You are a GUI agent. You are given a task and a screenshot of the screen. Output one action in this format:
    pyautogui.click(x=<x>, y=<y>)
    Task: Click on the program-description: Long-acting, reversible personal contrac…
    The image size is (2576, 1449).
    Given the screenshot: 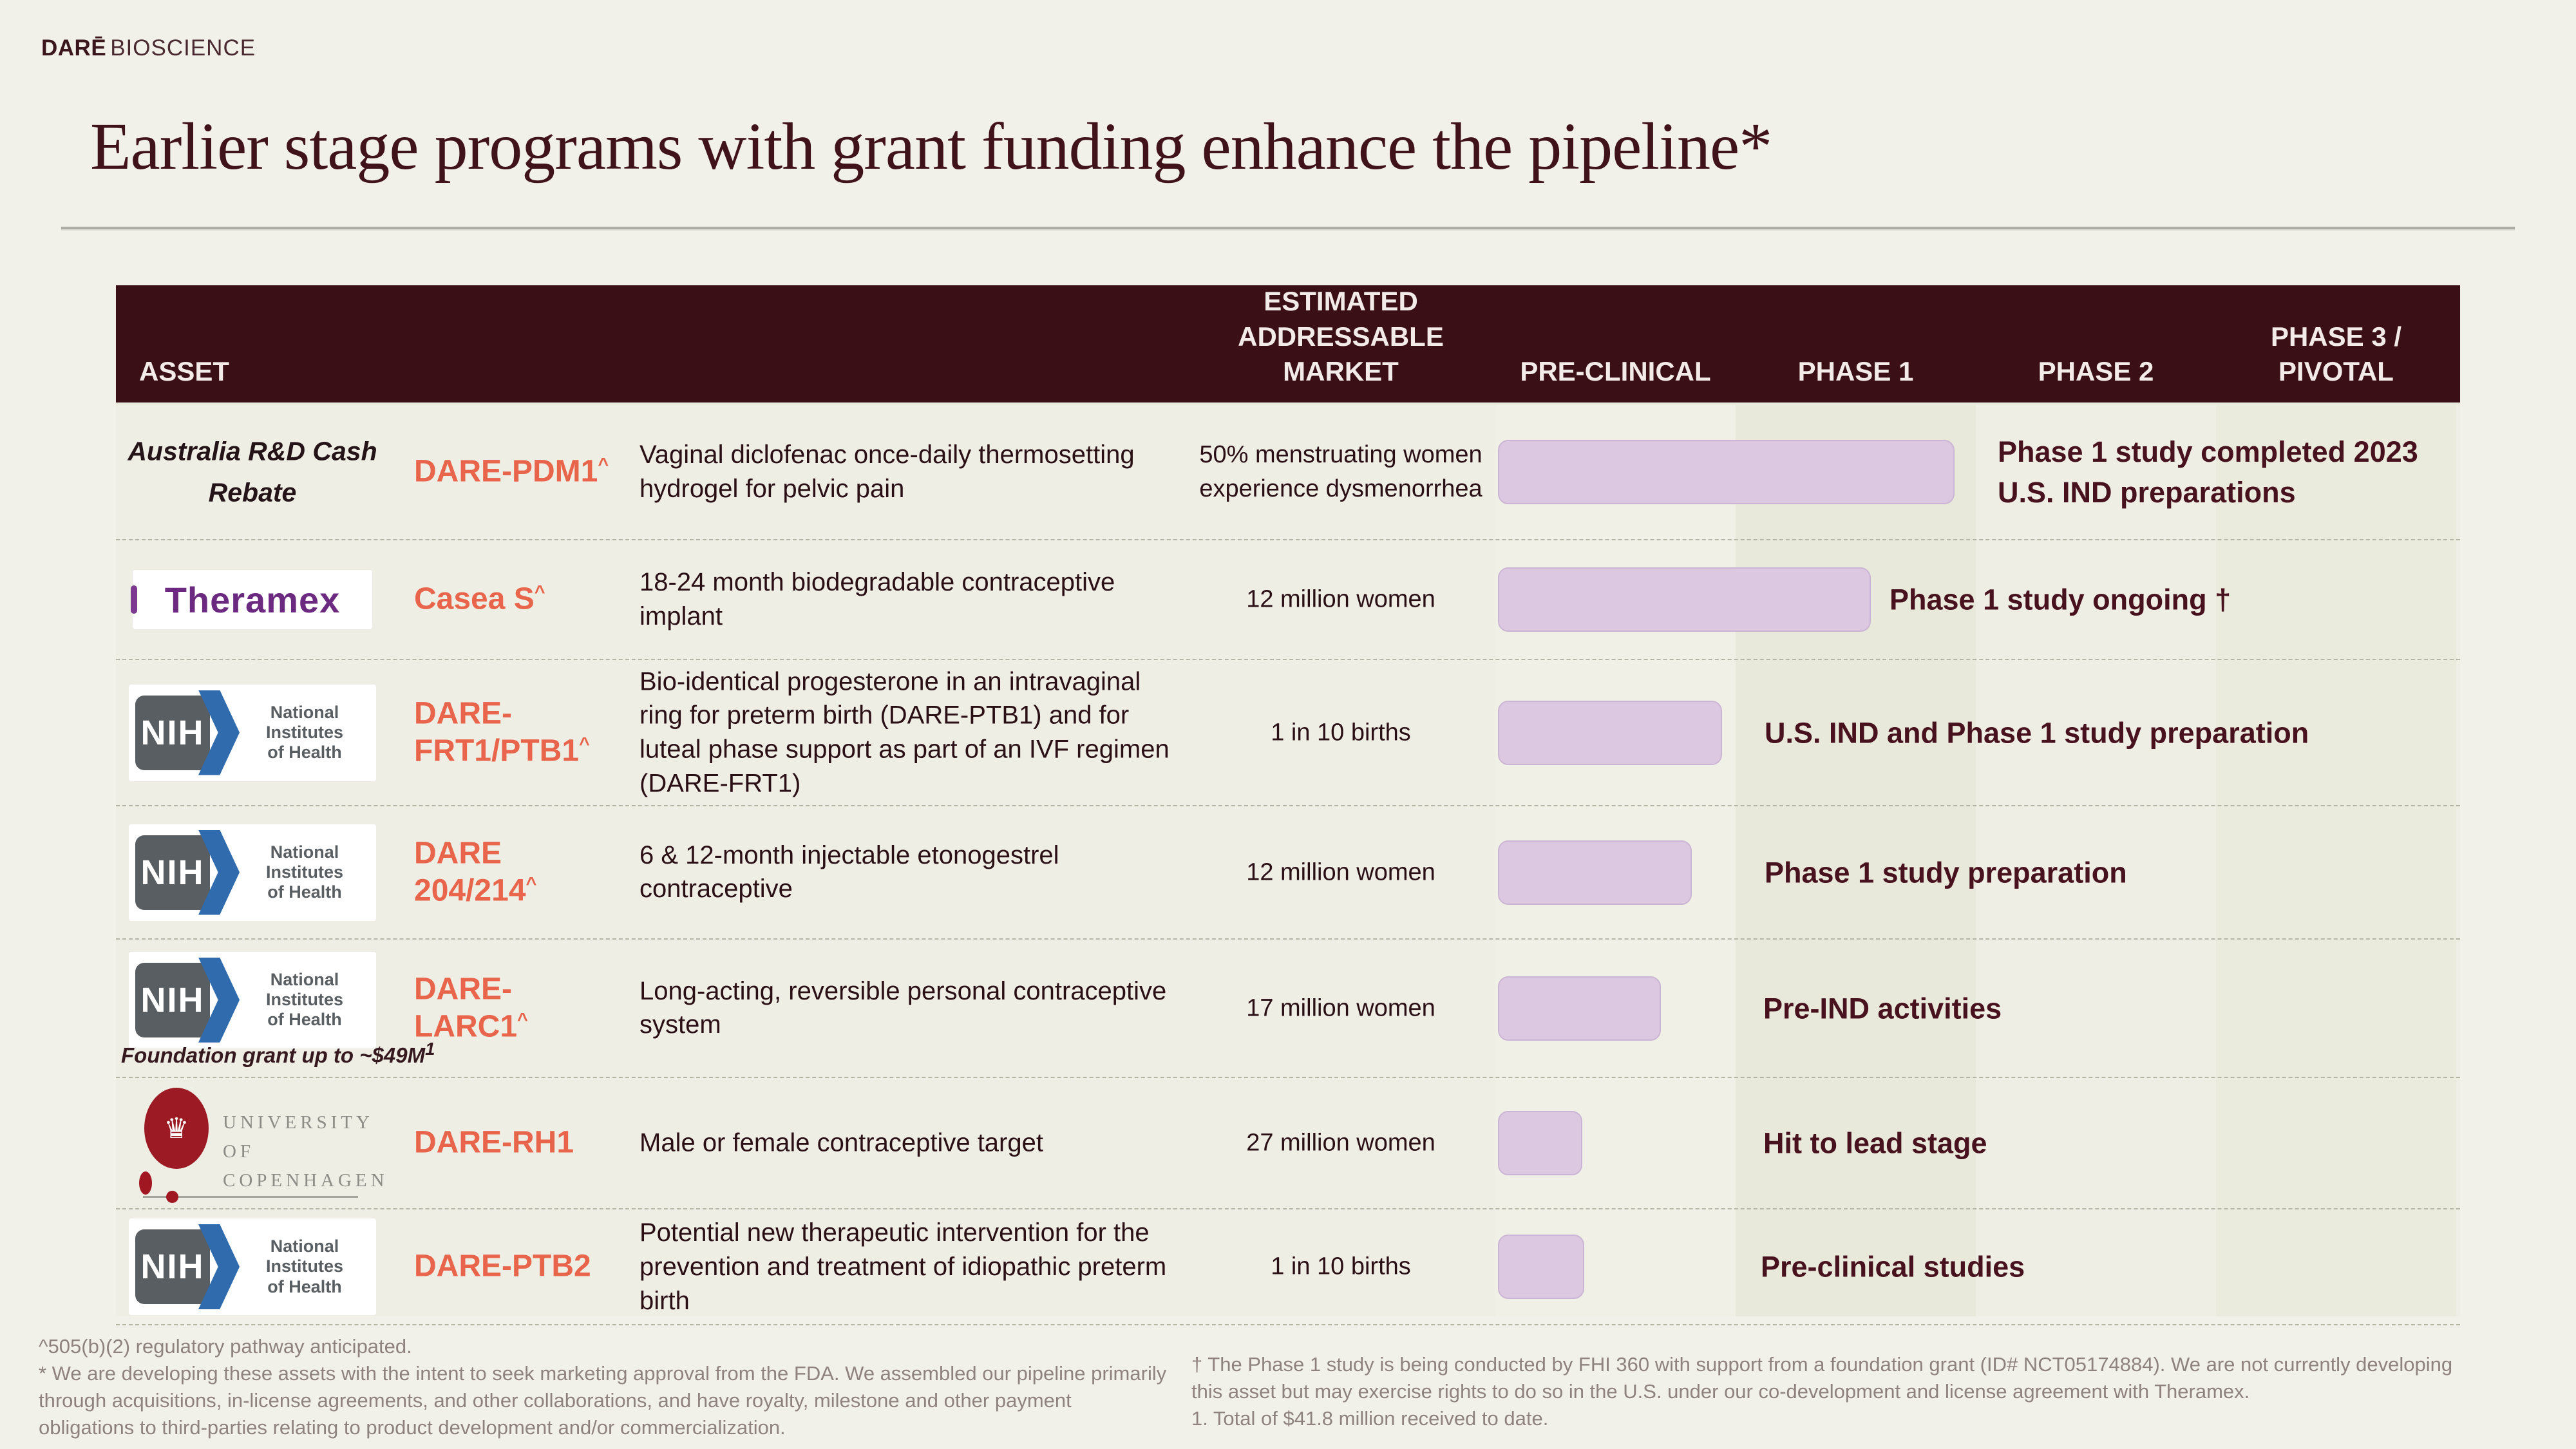 What is the action you would take?
    pyautogui.click(x=903, y=1008)
    